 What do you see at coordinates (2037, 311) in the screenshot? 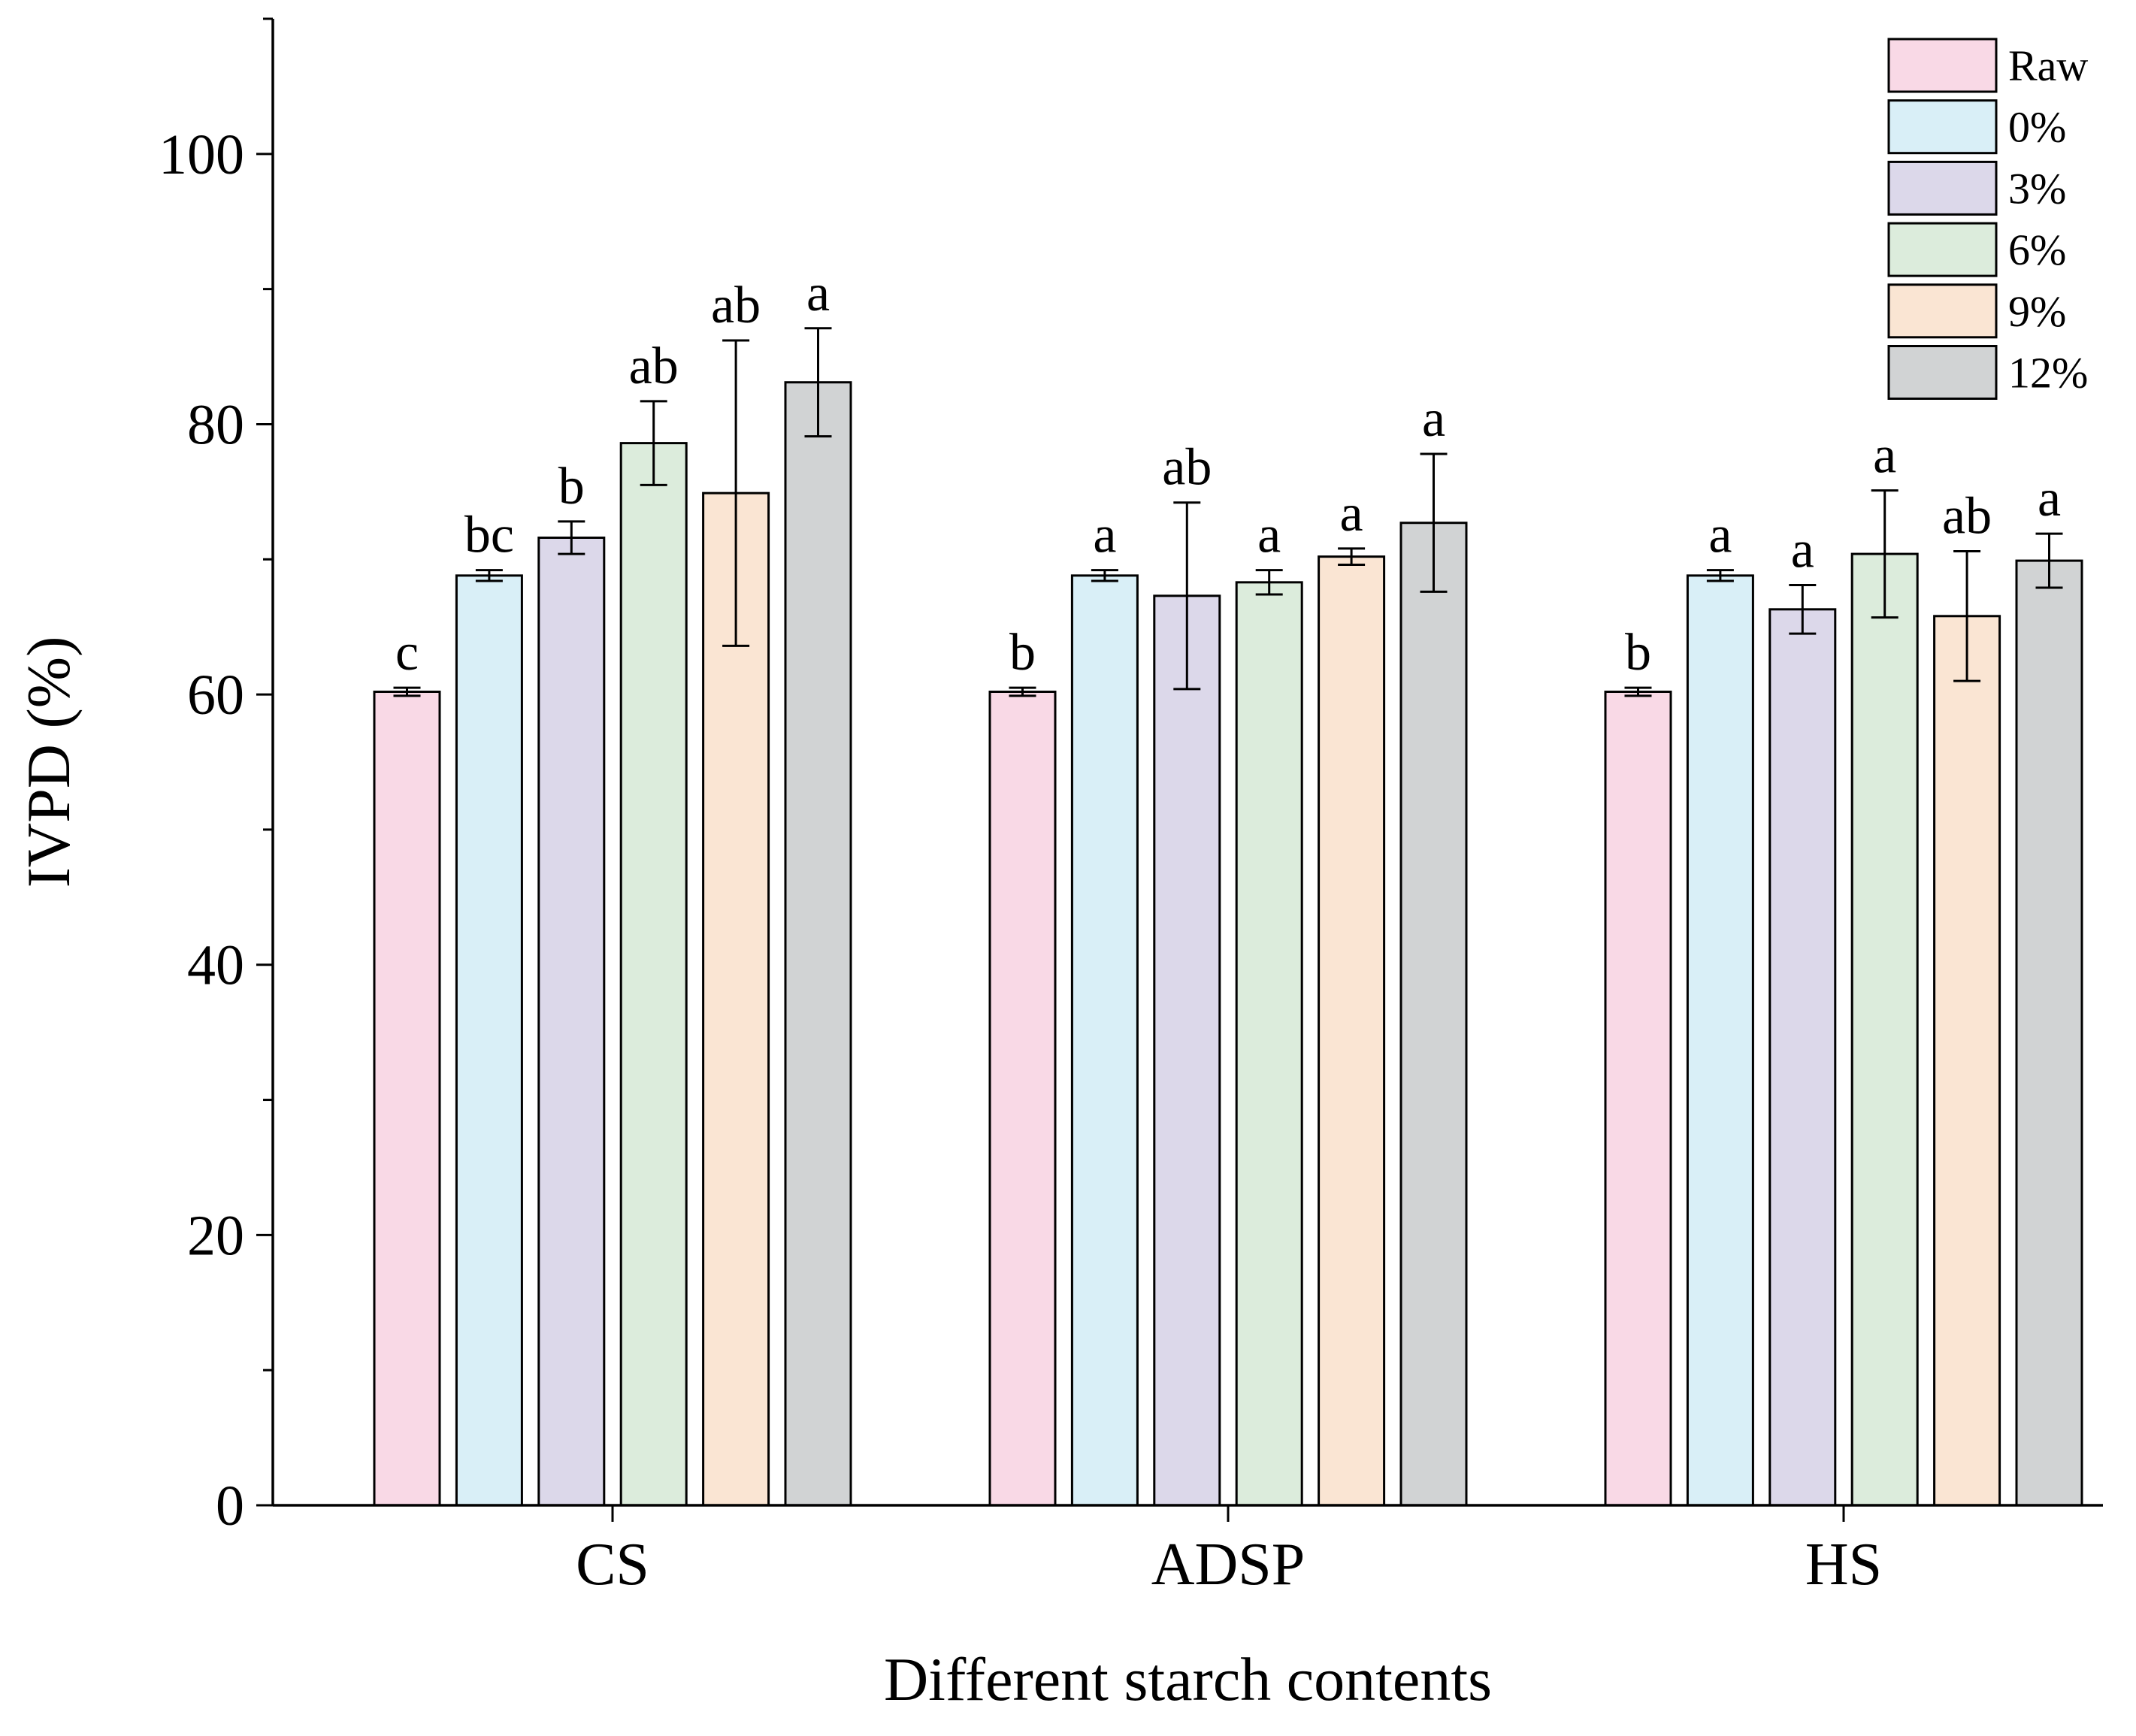
I see `legend-label: 9%` at bounding box center [2037, 311].